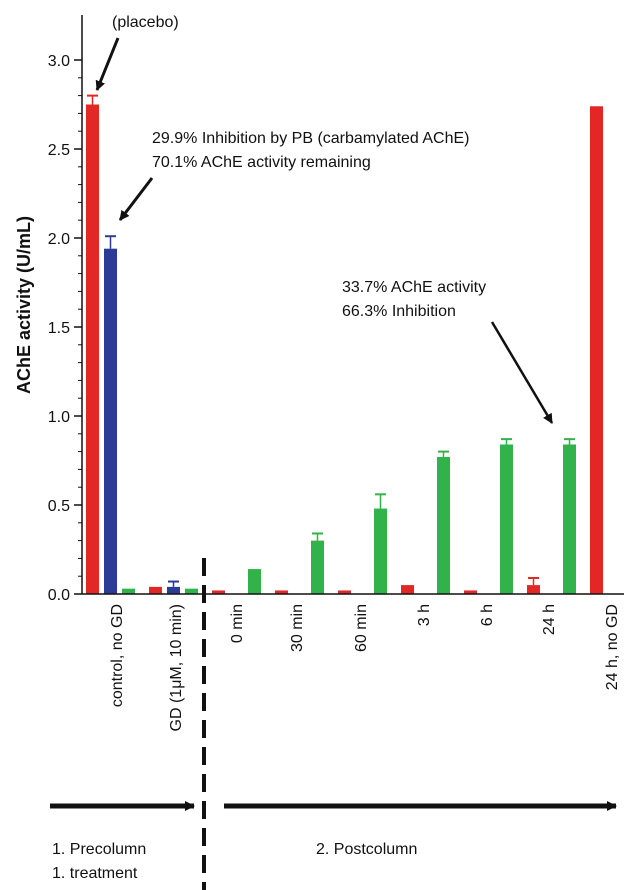 Image resolution: width=624 pixels, height=890 pixels. What do you see at coordinates (399, 311) in the screenshot?
I see `annotation-postcolumn-line2: 66.3% Inhibition` at bounding box center [399, 311].